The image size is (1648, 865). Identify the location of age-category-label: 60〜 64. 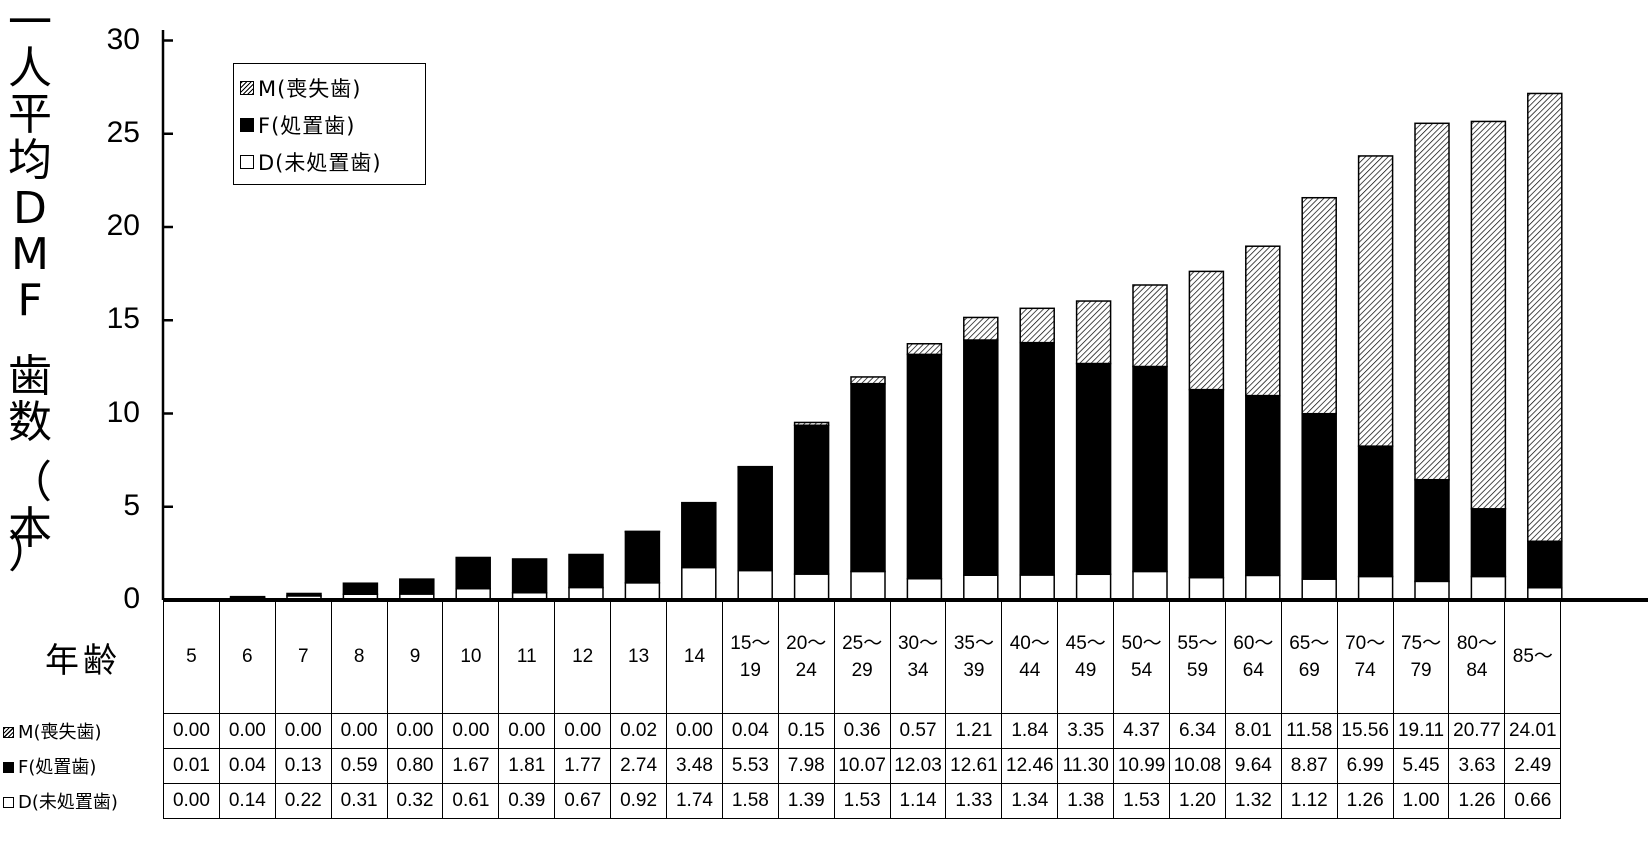
(1253, 657).